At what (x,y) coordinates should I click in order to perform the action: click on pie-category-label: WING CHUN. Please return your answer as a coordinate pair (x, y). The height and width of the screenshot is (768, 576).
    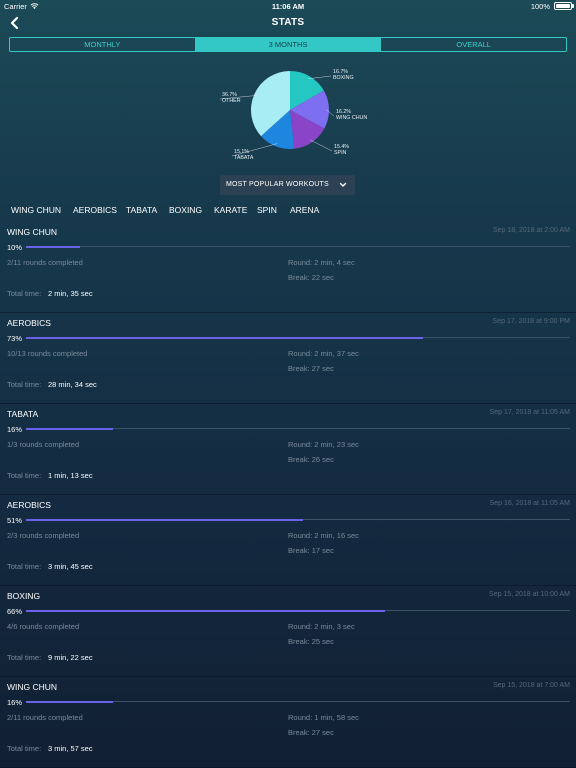
    Looking at the image, I should click on (351, 118).